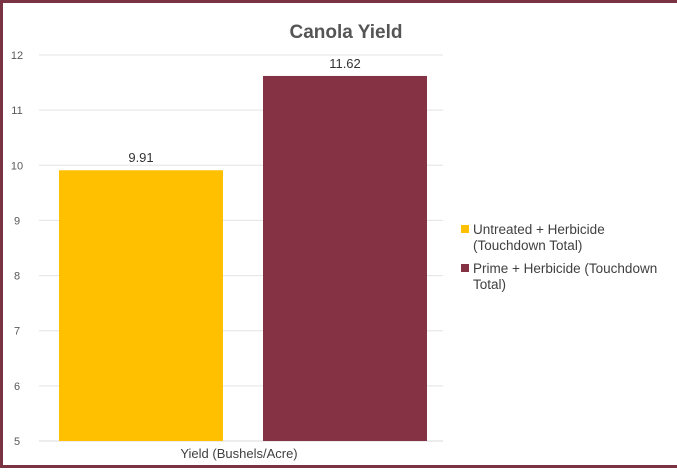 Image resolution: width=677 pixels, height=473 pixels. What do you see at coordinates (17, 249) in the screenshot?
I see `y-axis-ticks: 5 6 7 8 9 10 11 12` at bounding box center [17, 249].